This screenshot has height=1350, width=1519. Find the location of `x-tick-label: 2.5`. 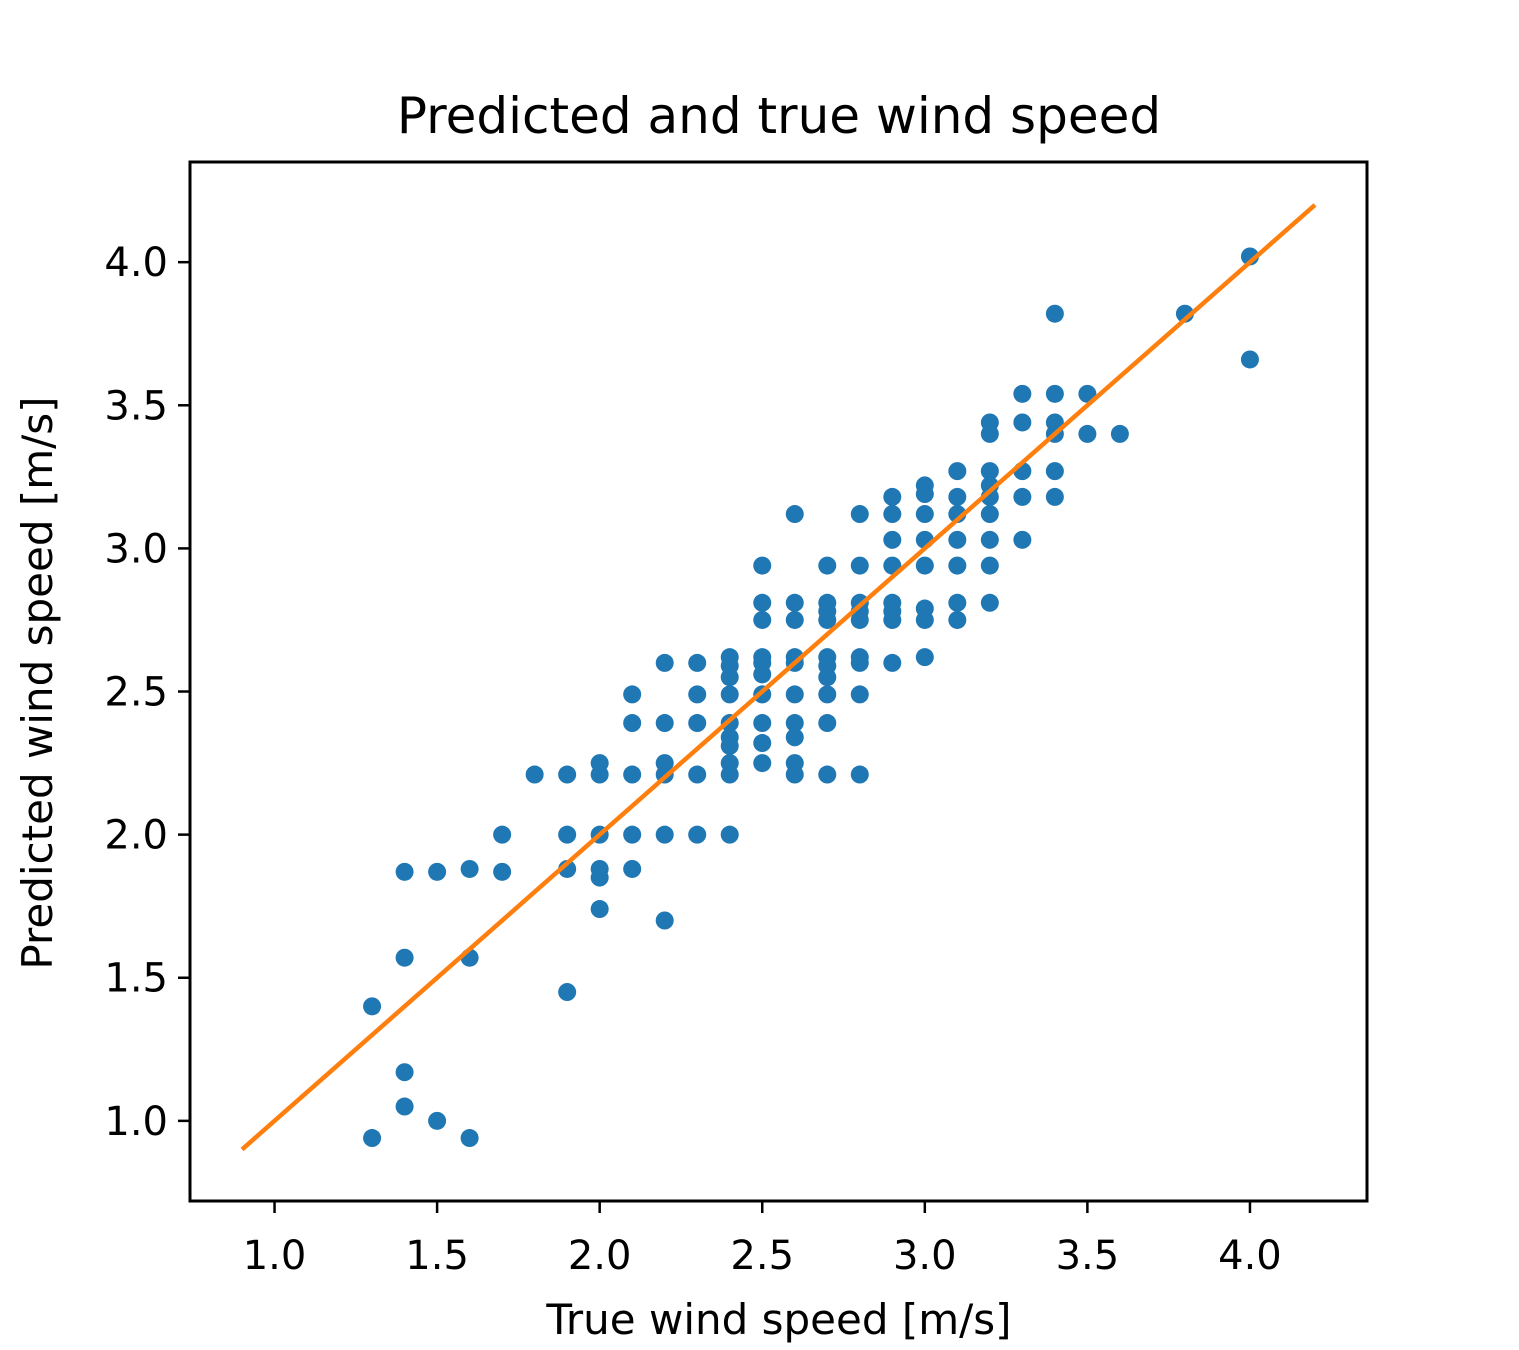

x-tick-label: 2.5 is located at coordinates (762, 1256).